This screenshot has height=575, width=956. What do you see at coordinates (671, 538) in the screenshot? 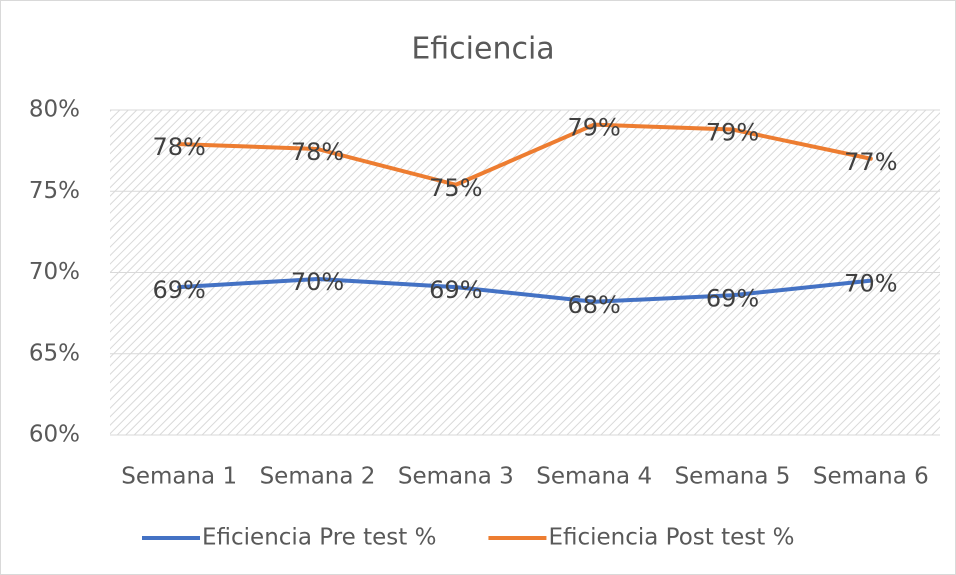
I see `legend-label: Eficiencia Post test %` at bounding box center [671, 538].